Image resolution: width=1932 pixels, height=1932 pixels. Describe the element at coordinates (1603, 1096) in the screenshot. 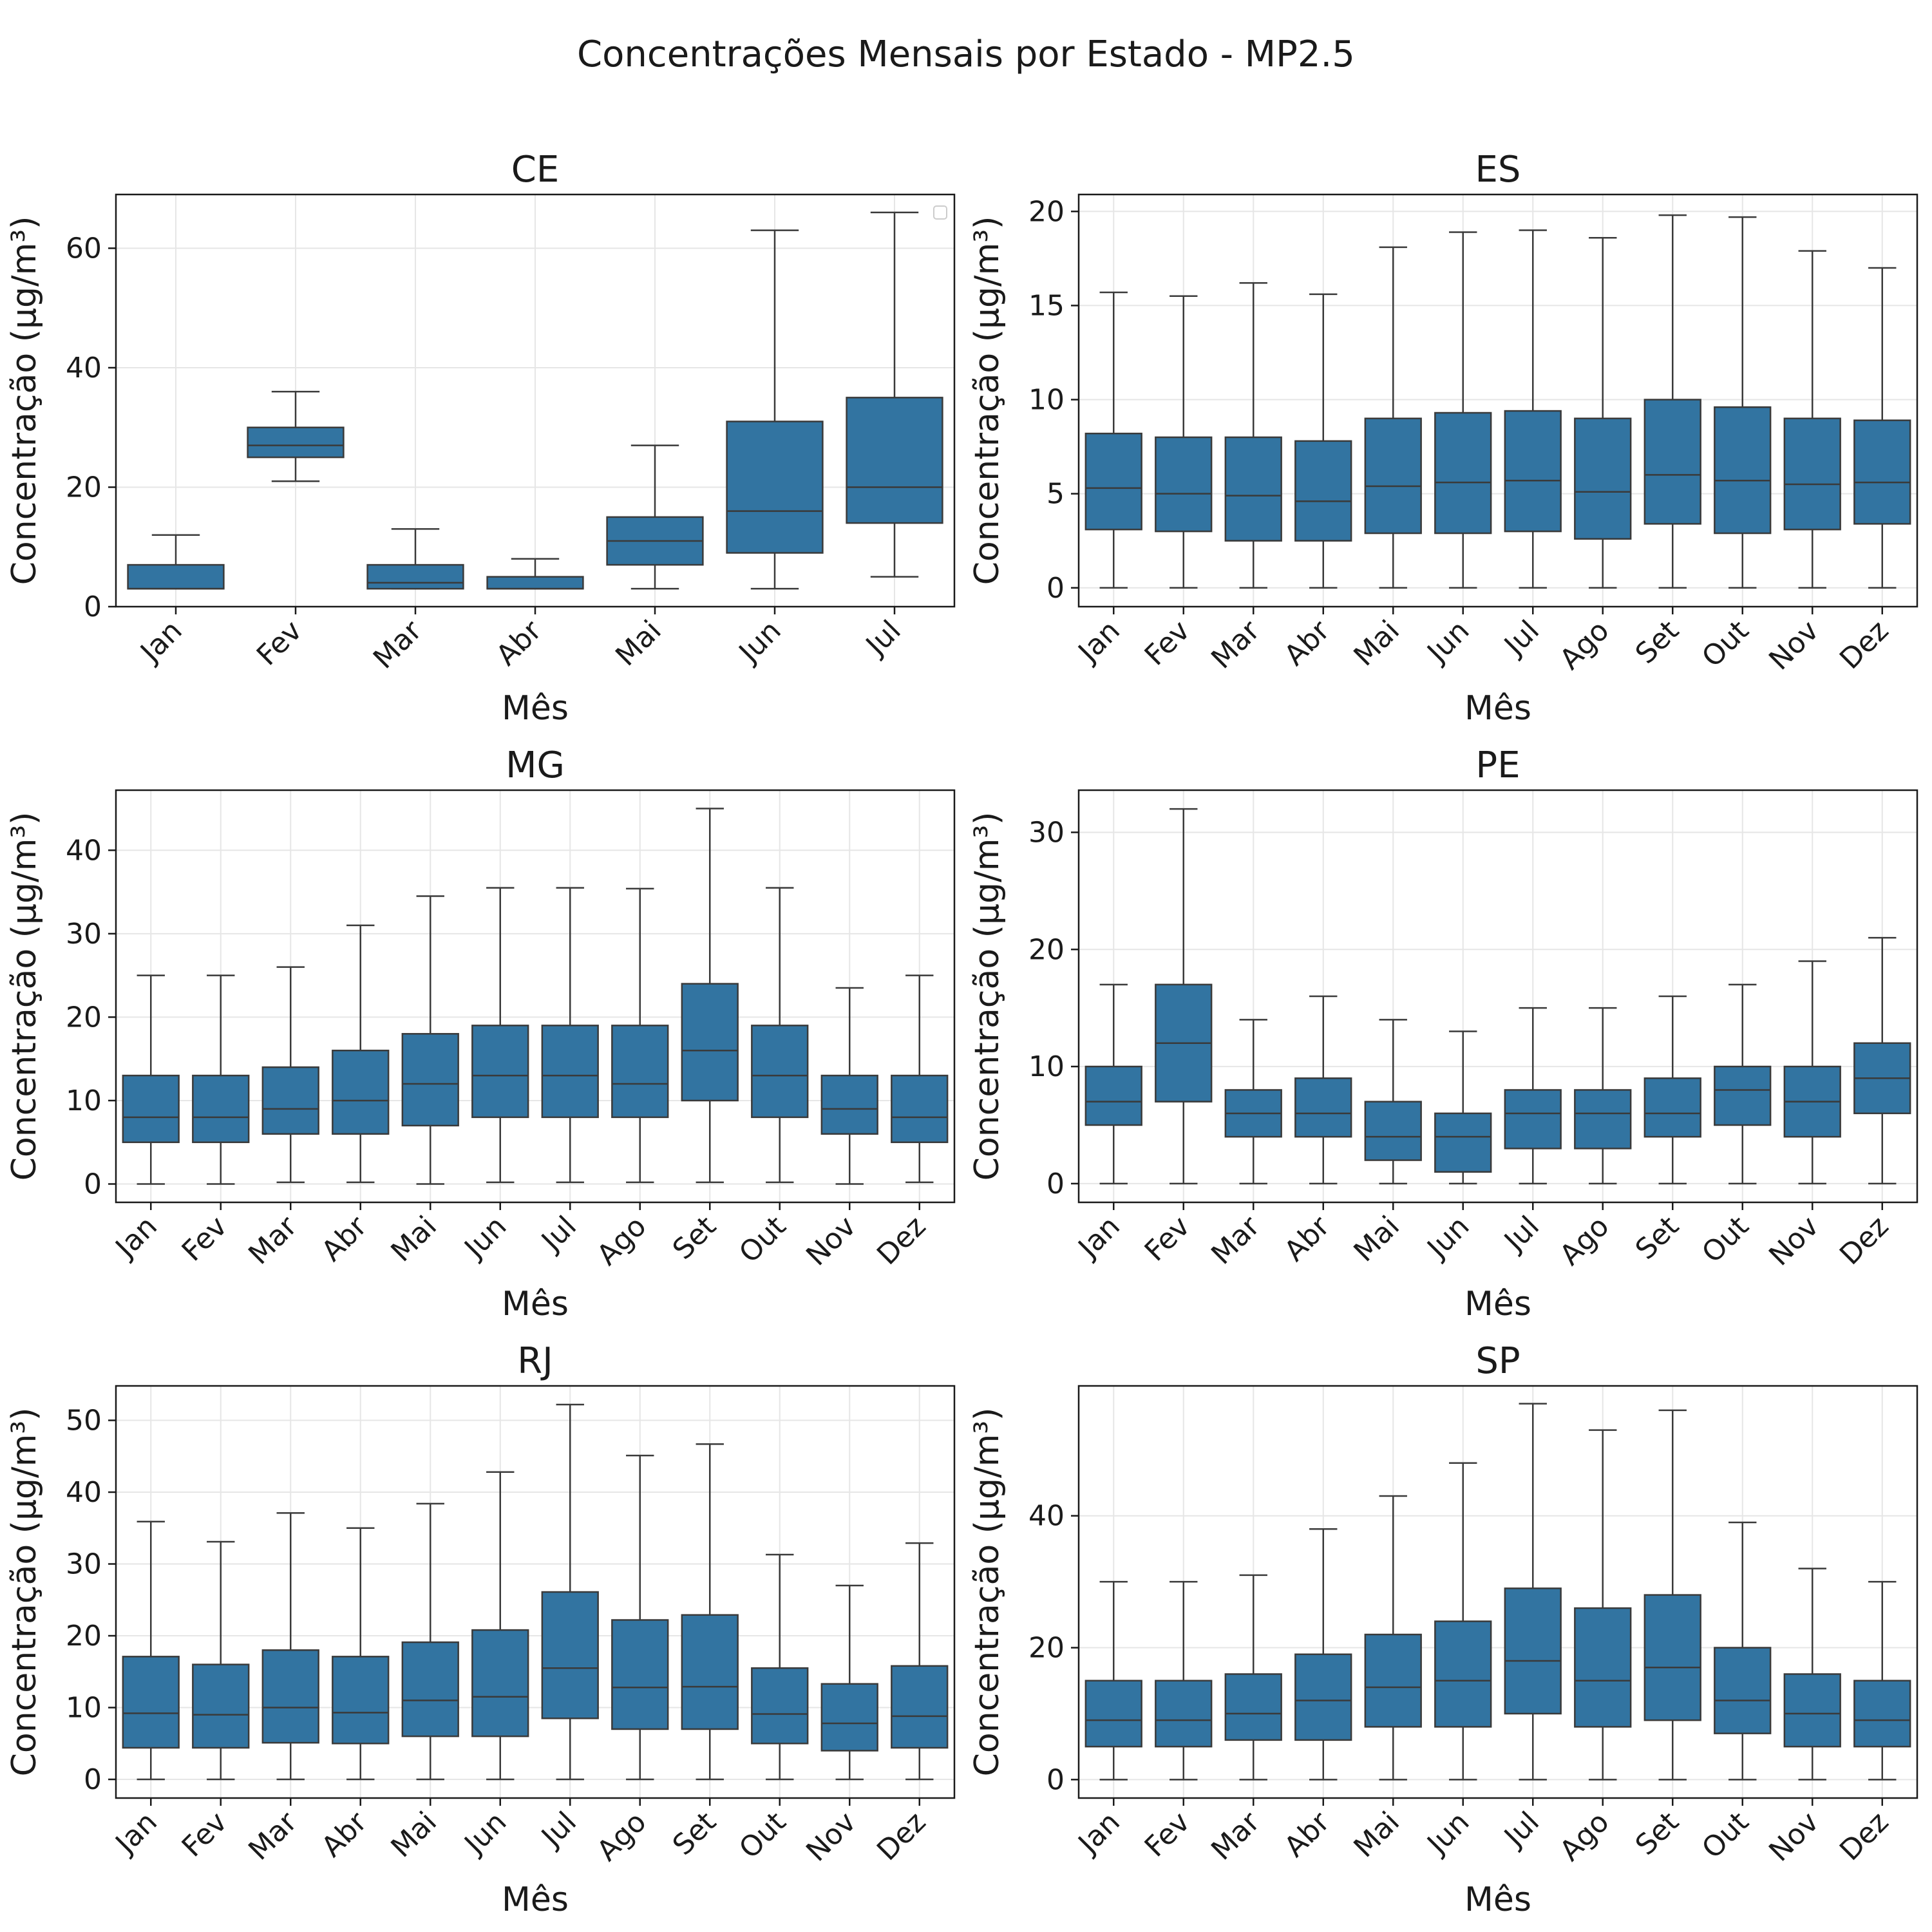

I see `box-ago` at that location.